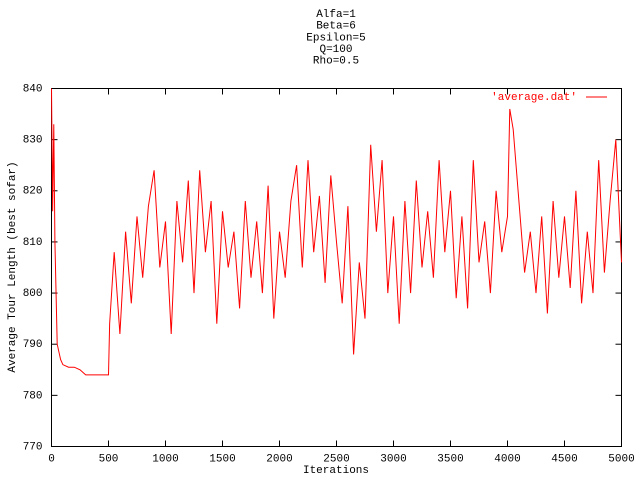  Describe the element at coordinates (336, 459) in the screenshot. I see `x-tick-label: 2500` at that location.